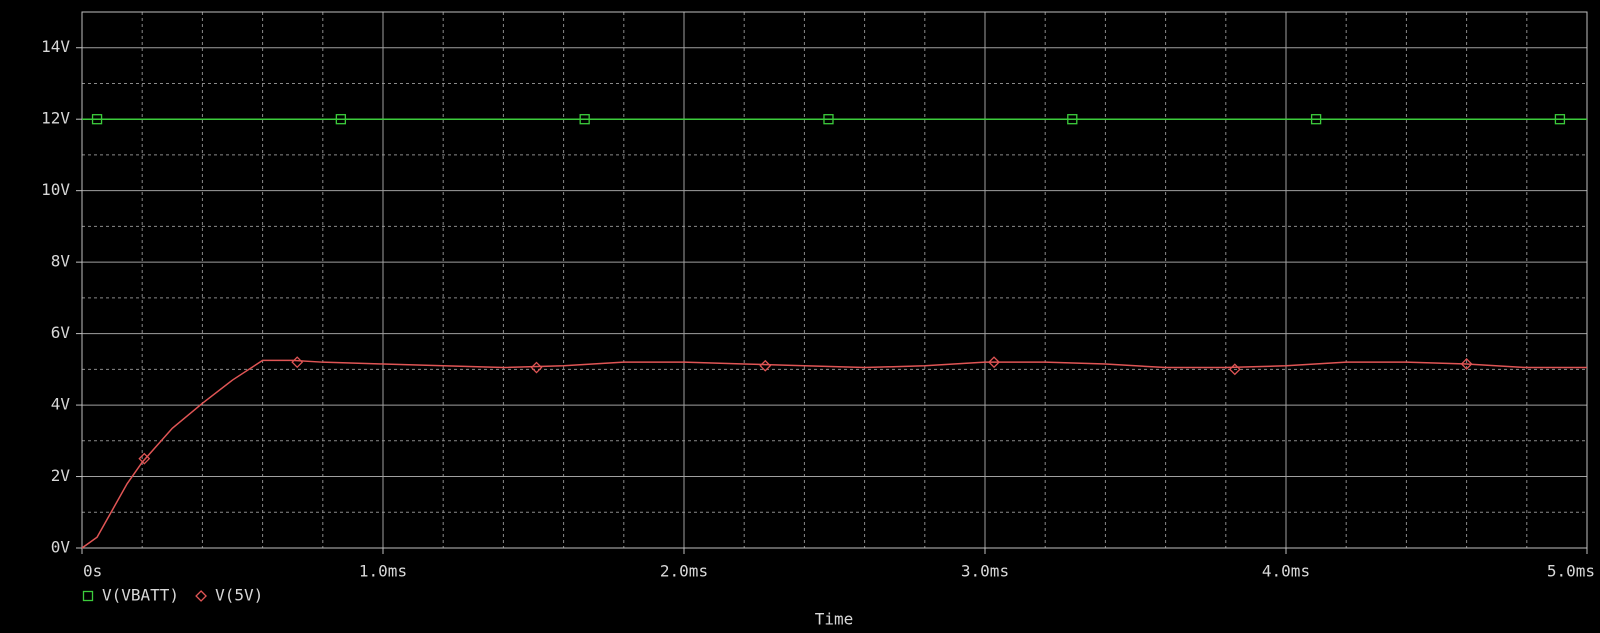 This screenshot has height=633, width=1600. Describe the element at coordinates (1571, 571) in the screenshot. I see `x-tick-label: 5.0ms` at that location.